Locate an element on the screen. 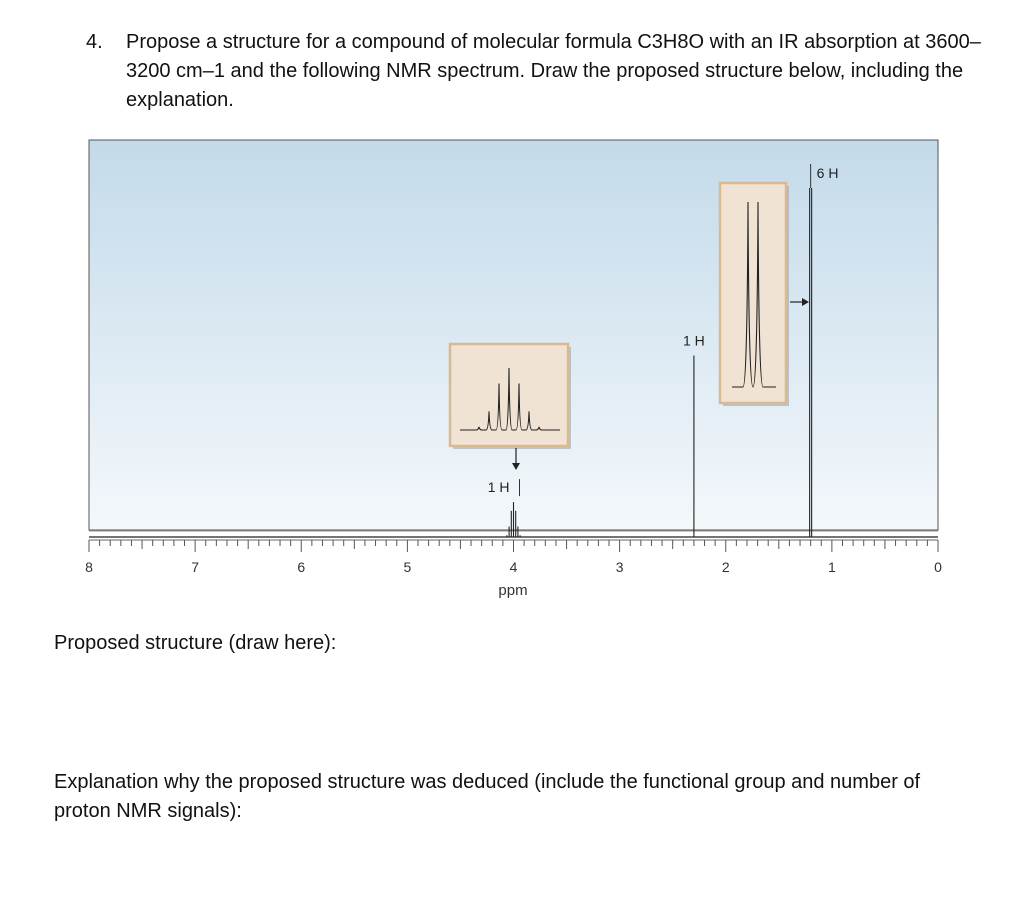  x-tick-label: 5 is located at coordinates (407, 567).